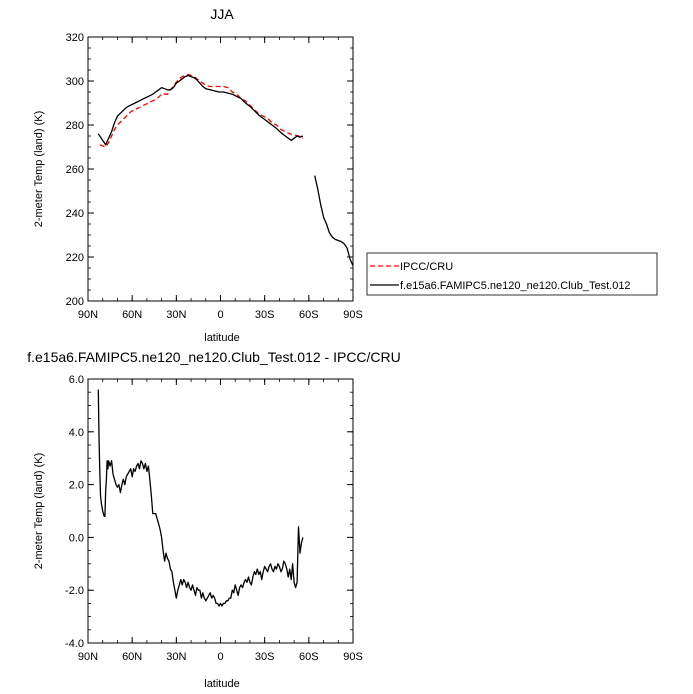 Image resolution: width=693 pixels, height=694 pixels. I want to click on y-tick-label: 6.0, so click(76, 380).